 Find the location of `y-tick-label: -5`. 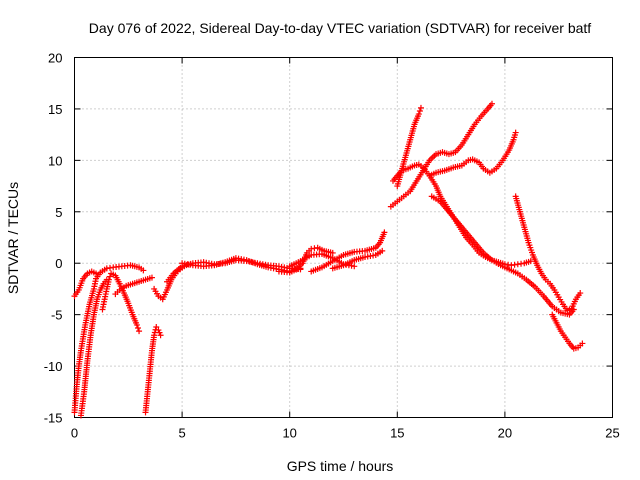

y-tick-label: -5 is located at coordinates (57, 315).